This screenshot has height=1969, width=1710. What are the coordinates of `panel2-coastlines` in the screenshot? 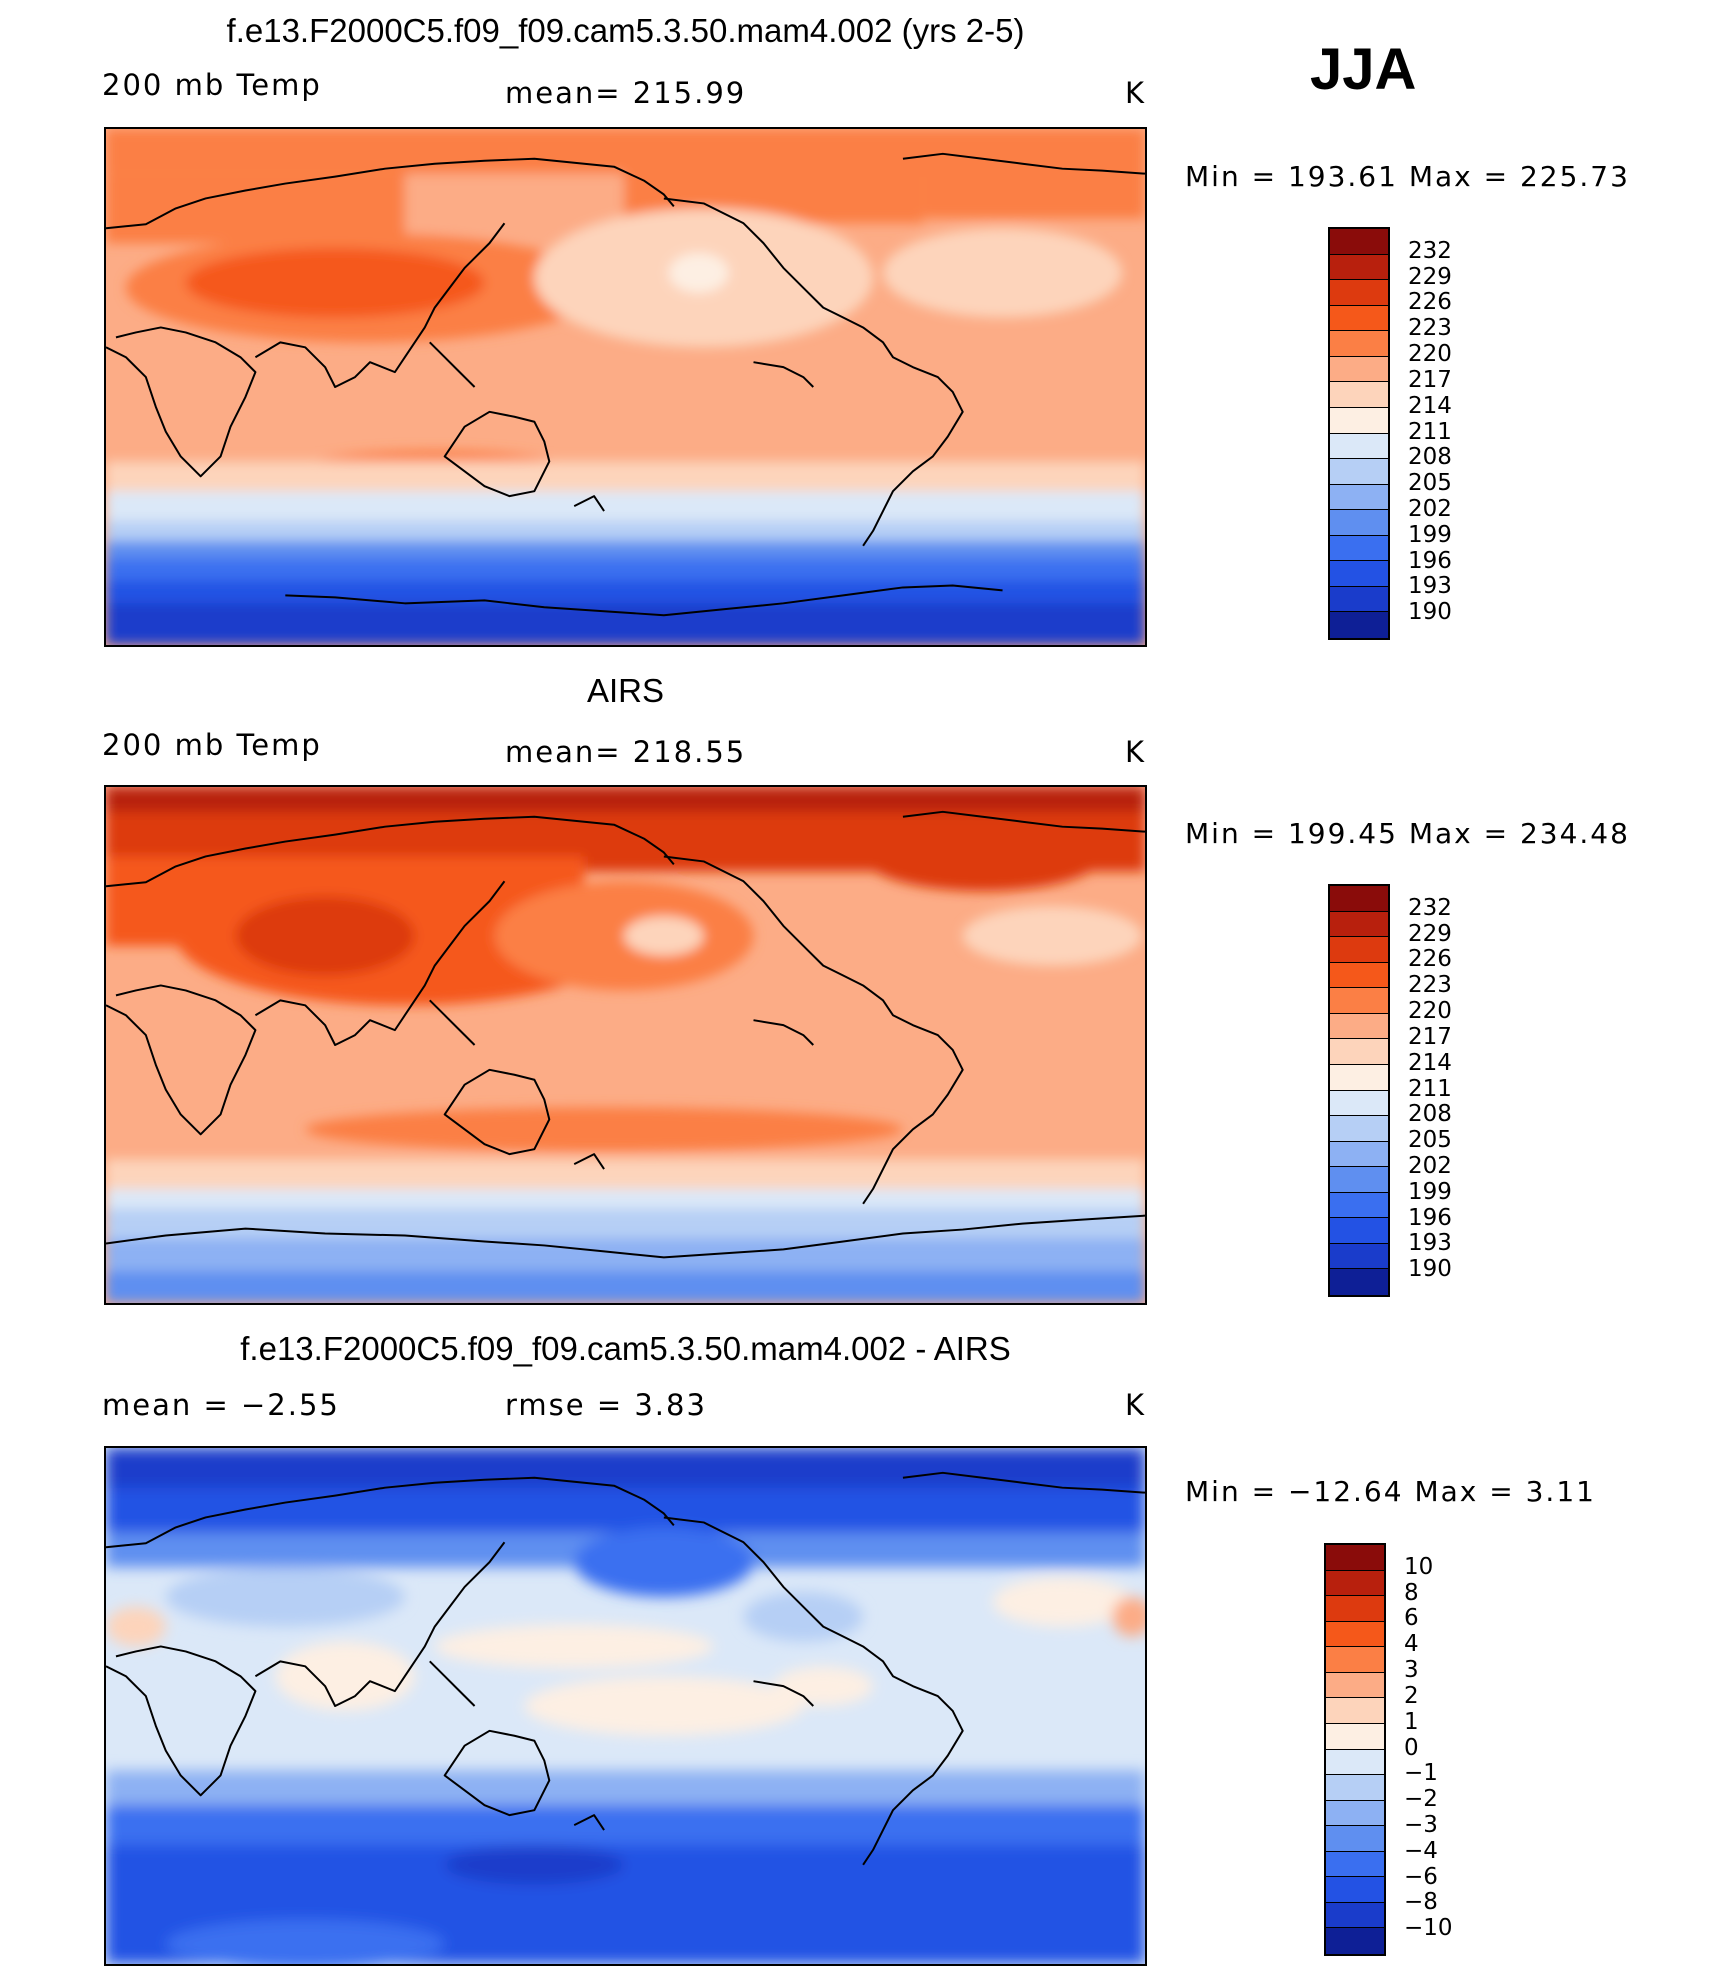 It's located at (625, 1034).